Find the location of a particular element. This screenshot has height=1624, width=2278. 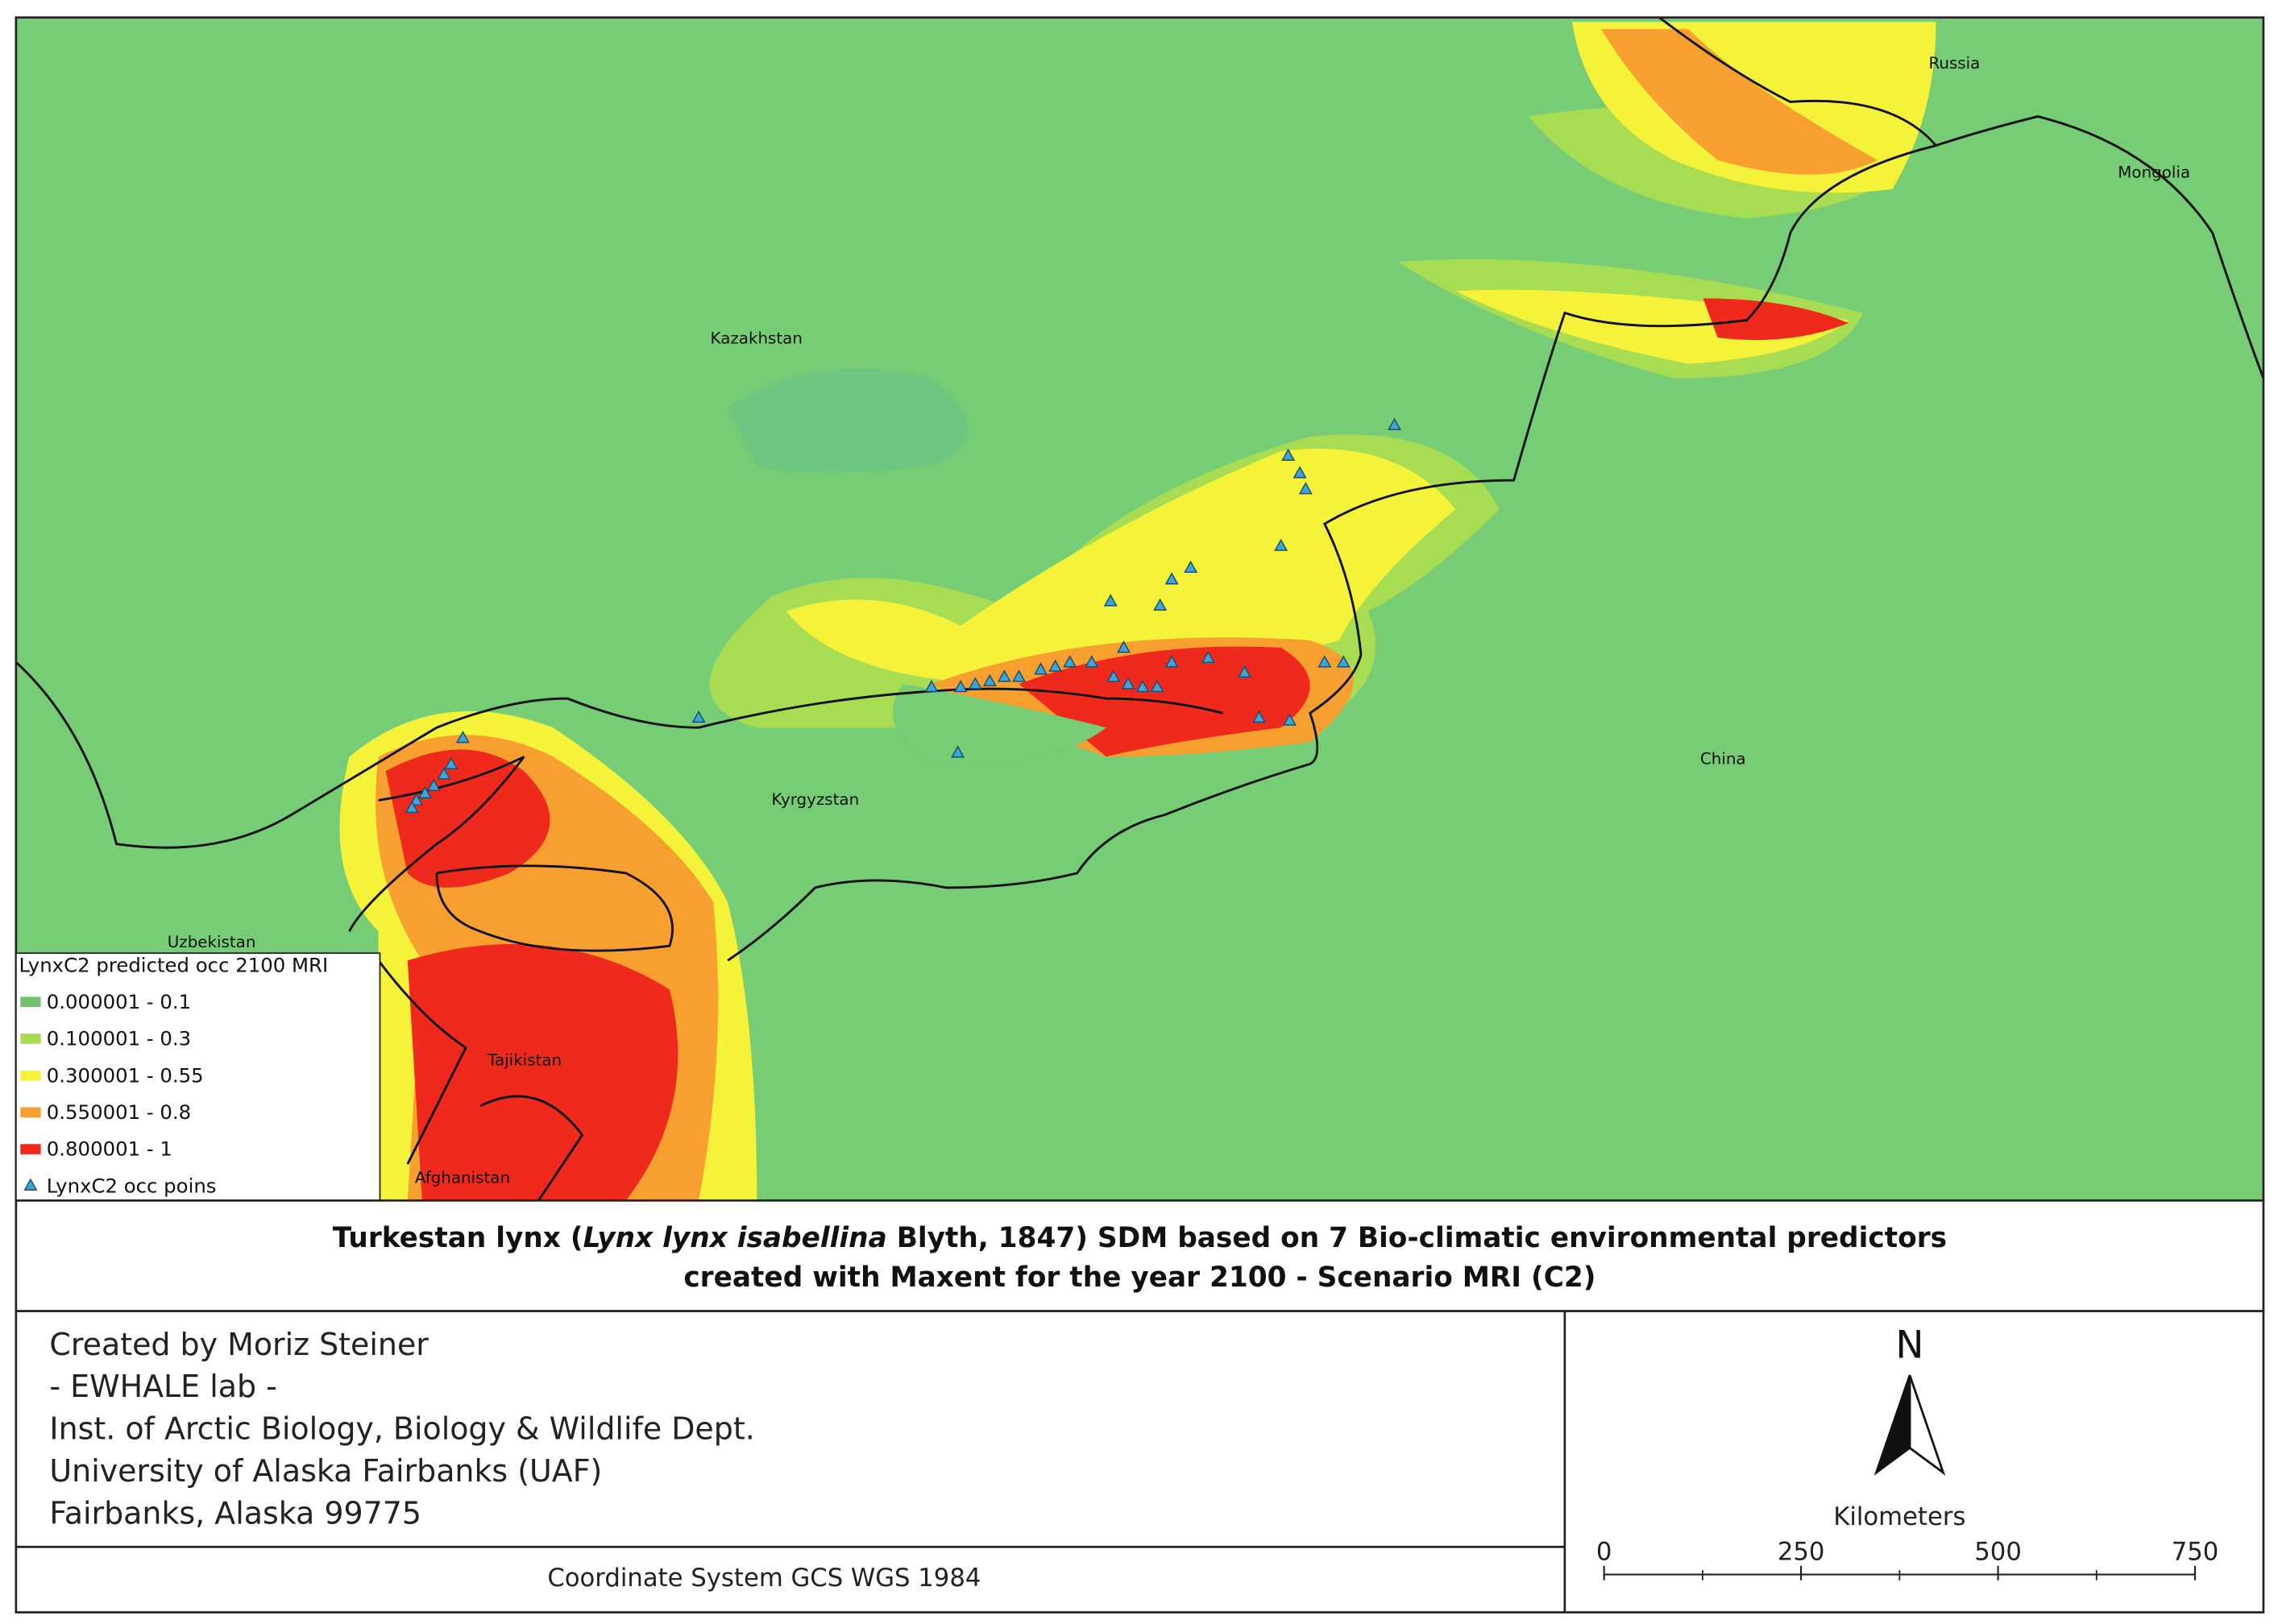

scale-tick-label: 750 is located at coordinates (2195, 1552).